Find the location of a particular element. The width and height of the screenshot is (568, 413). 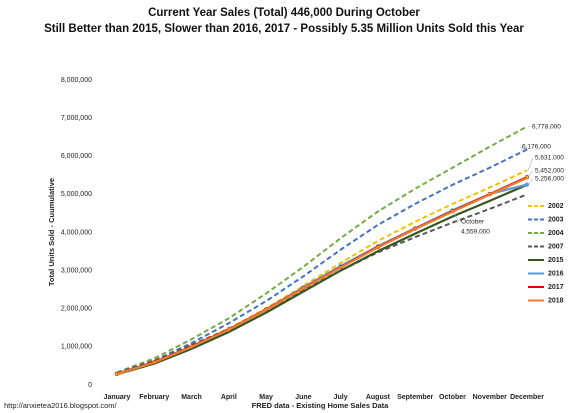

x-tick-label: September is located at coordinates (415, 397).